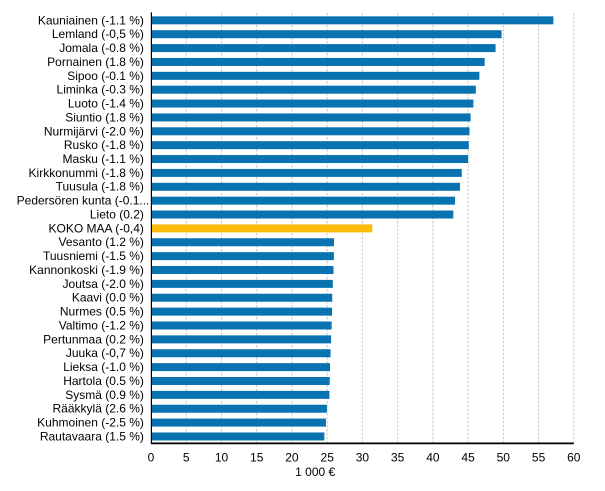 The width and height of the screenshot is (605, 491). What do you see at coordinates (468, 457) in the screenshot?
I see `svg-text: 45` at bounding box center [468, 457].